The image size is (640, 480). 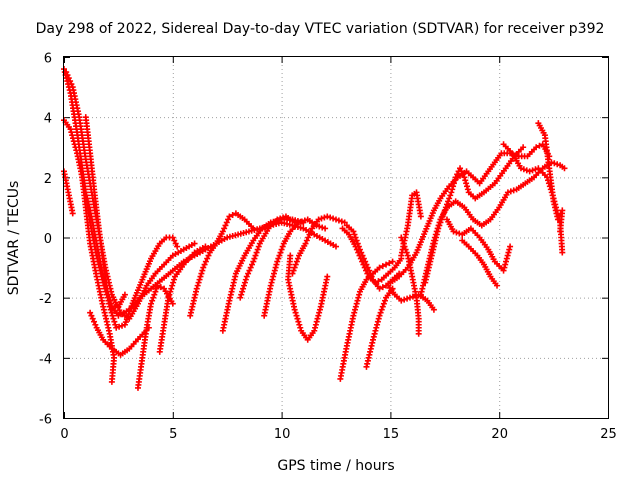 I want to click on y-tick-label: -4, so click(x=45, y=359).